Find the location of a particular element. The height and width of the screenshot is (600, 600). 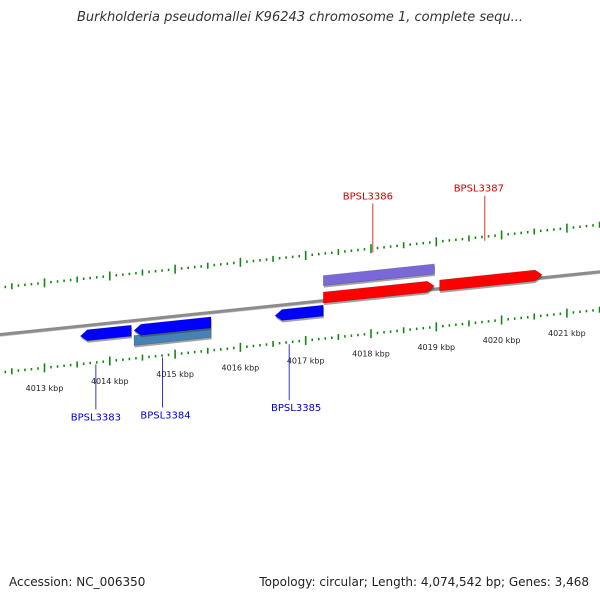

accession-text: Accession: NC_006350 is located at coordinates (77, 582).